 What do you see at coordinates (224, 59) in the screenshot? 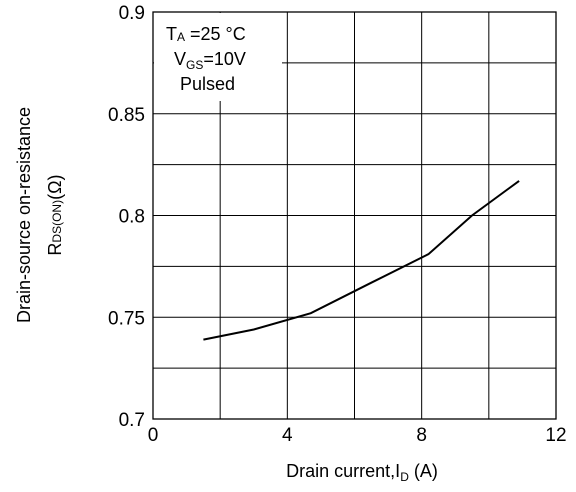
I see `vgs-rest: =10V` at bounding box center [224, 59].